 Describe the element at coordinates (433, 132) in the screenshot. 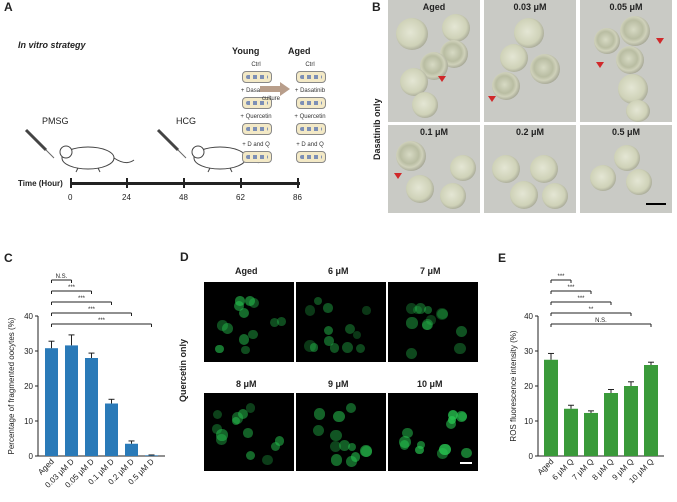

I see `micrograph-title: 0.1 μM` at that location.